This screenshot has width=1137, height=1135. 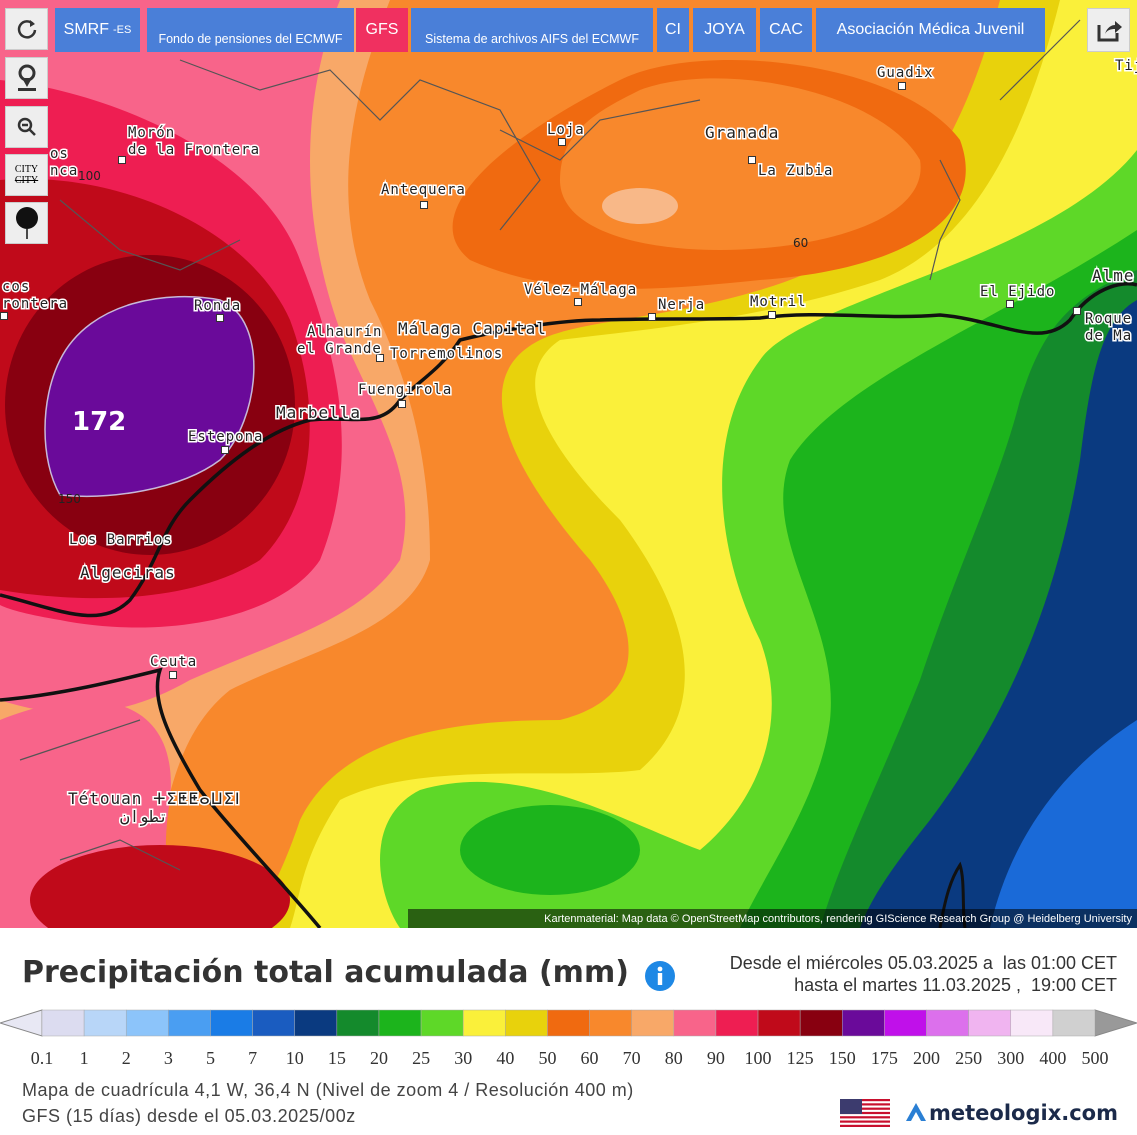 What do you see at coordinates (423, 190) in the screenshot?
I see `place-label: Antequera` at bounding box center [423, 190].